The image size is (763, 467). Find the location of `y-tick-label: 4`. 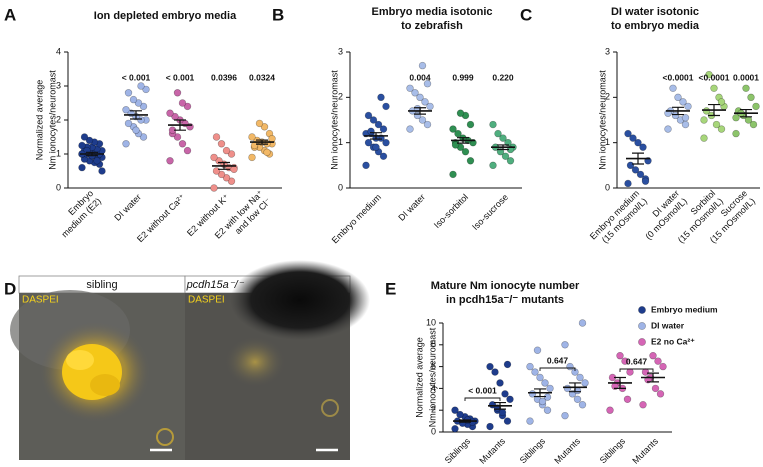

y-tick-label: 4 is located at coordinates (58, 51).